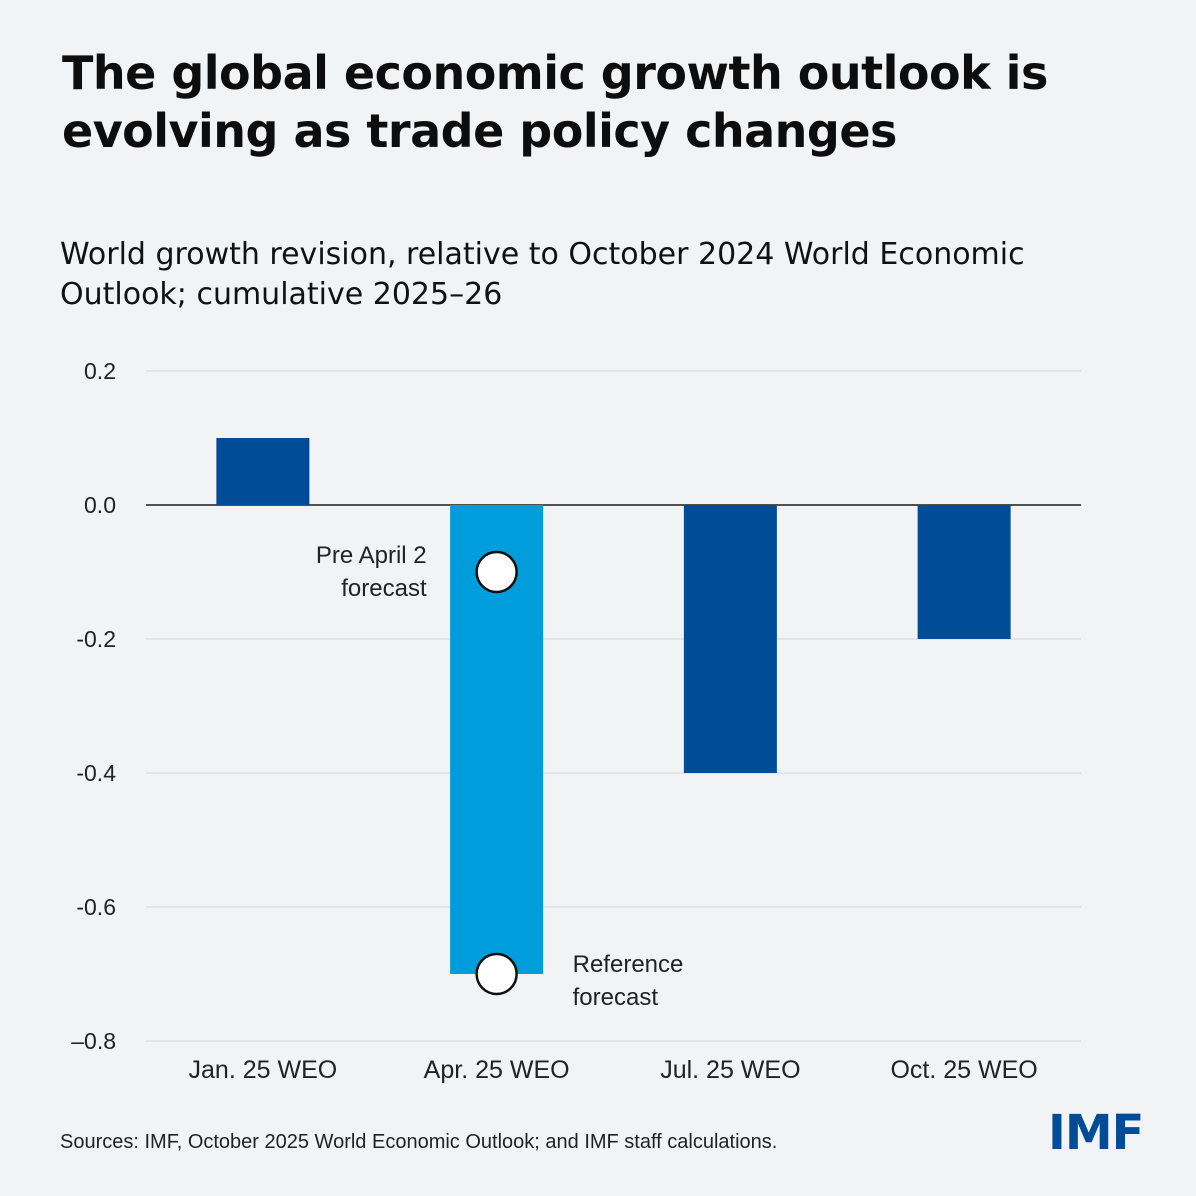 This screenshot has width=1196, height=1196. What do you see at coordinates (93, 1041) in the screenshot?
I see `y-tick-label: –0.8` at bounding box center [93, 1041].